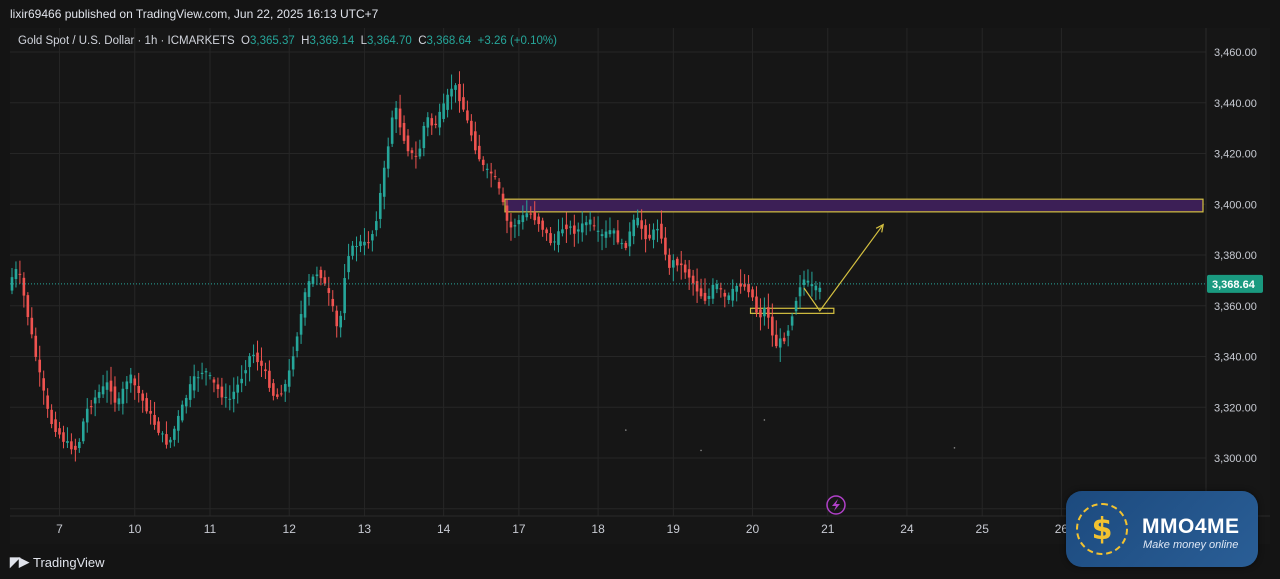  What do you see at coordinates (59, 529) in the screenshot?
I see `time-tick-label: 7` at bounding box center [59, 529].